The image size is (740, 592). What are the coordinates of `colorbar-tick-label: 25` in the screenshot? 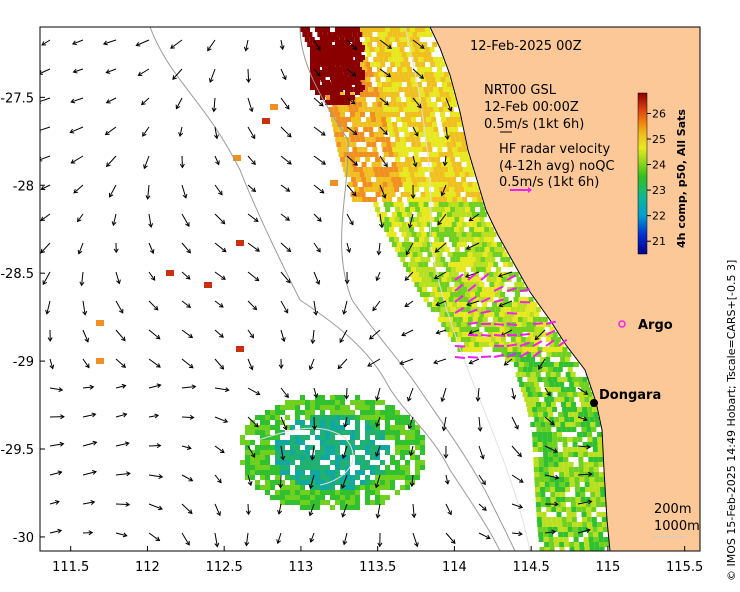 It's located at (659, 139).